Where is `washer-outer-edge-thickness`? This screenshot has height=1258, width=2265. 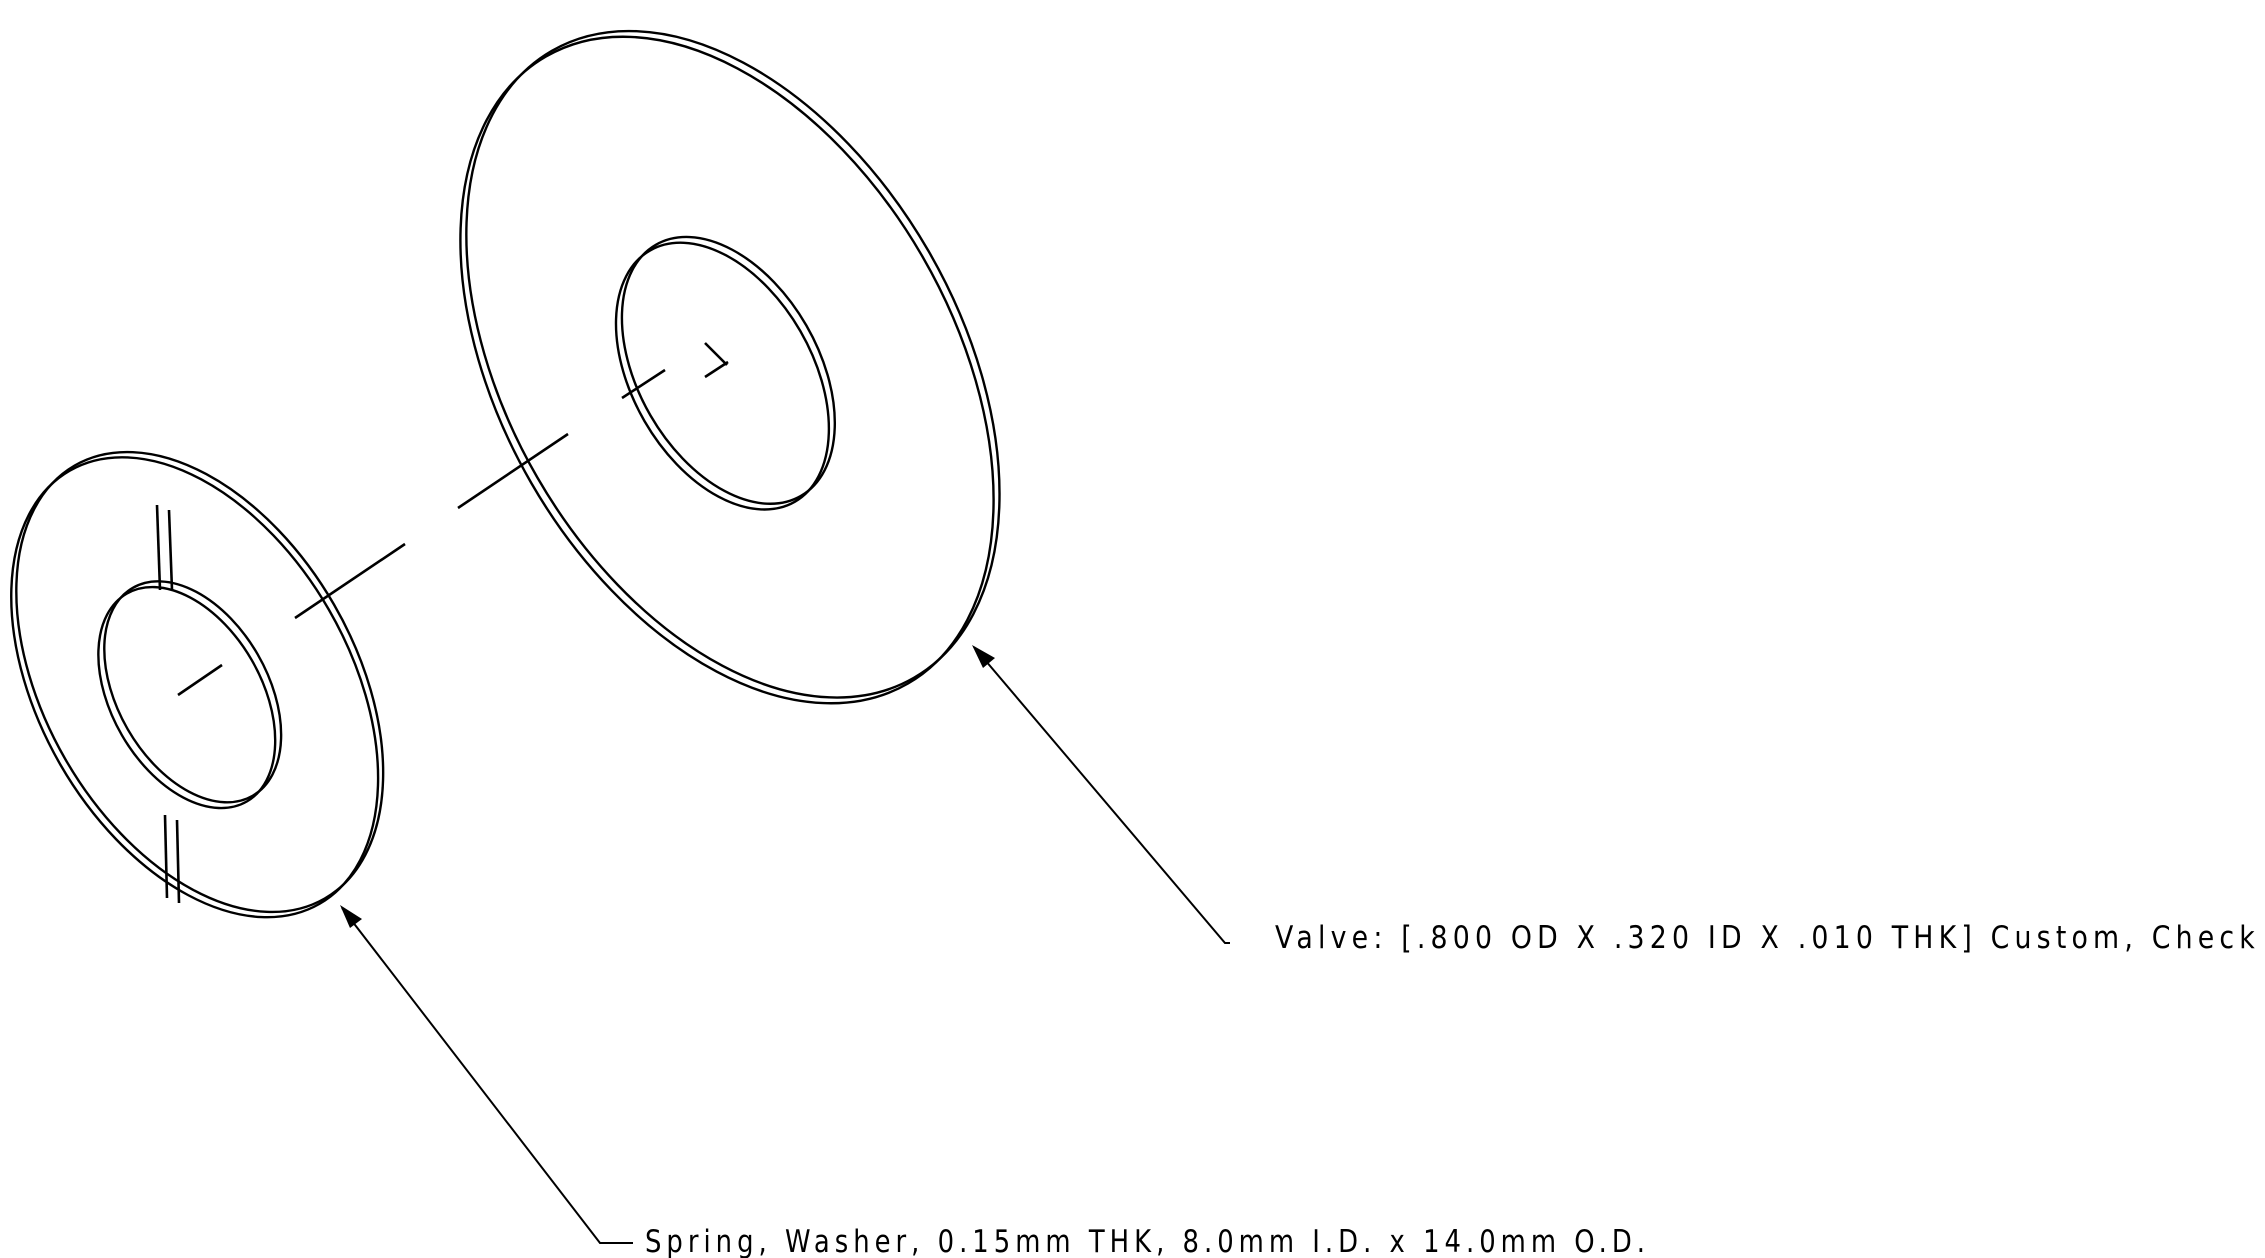
washer-outer-edge-thickness is located at coordinates (200, 682).